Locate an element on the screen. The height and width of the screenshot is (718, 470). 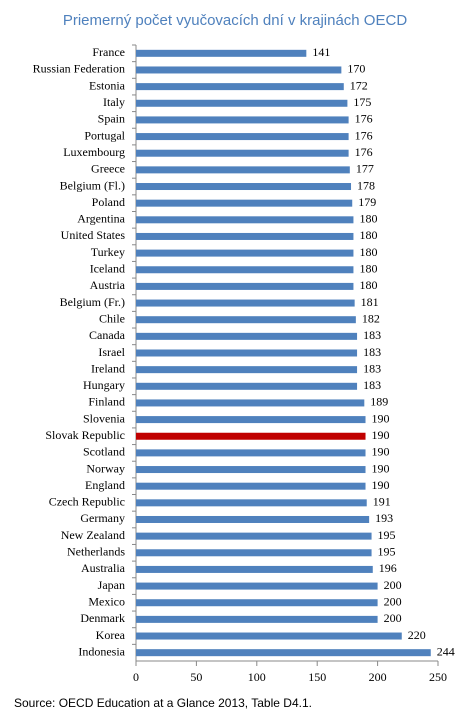
value-label: 178 is located at coordinates (366, 185).